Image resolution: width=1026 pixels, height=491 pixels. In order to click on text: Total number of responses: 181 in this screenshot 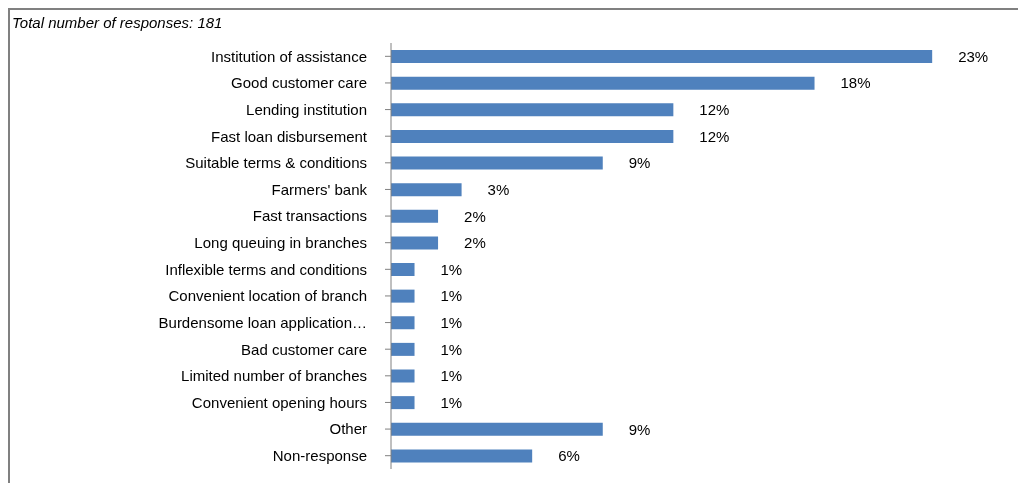, I will do `click(117, 22)`.